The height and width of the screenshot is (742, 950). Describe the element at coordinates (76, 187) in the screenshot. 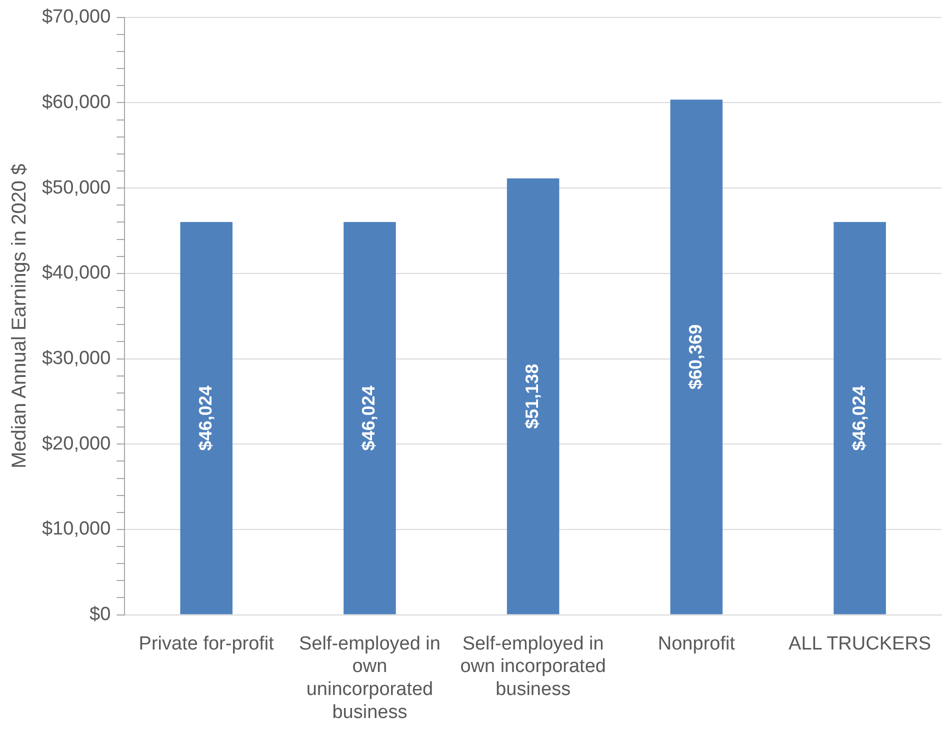

I see `y-tick-label: $50,000` at that location.